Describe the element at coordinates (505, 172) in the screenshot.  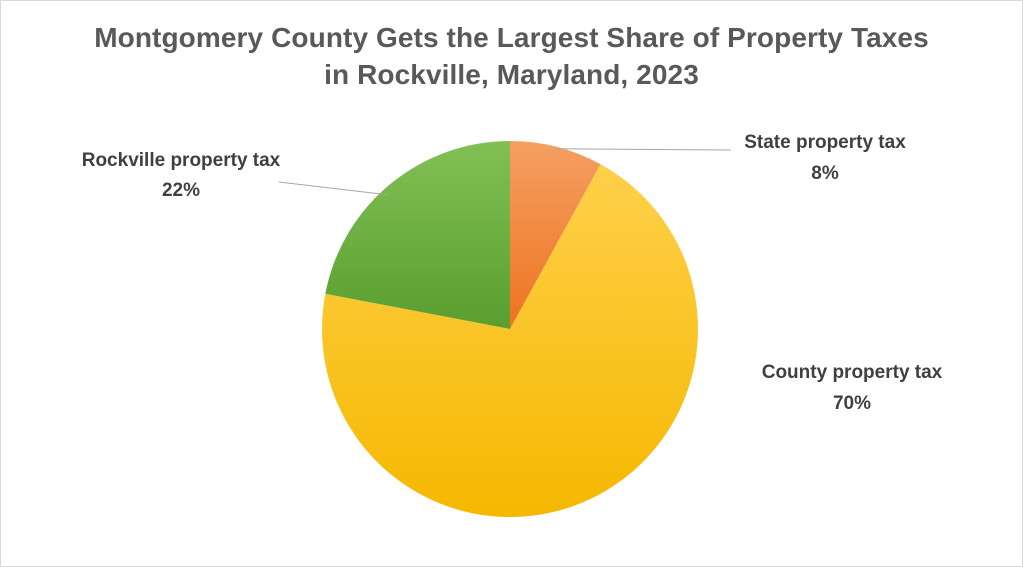
I see `leader-lines` at that location.